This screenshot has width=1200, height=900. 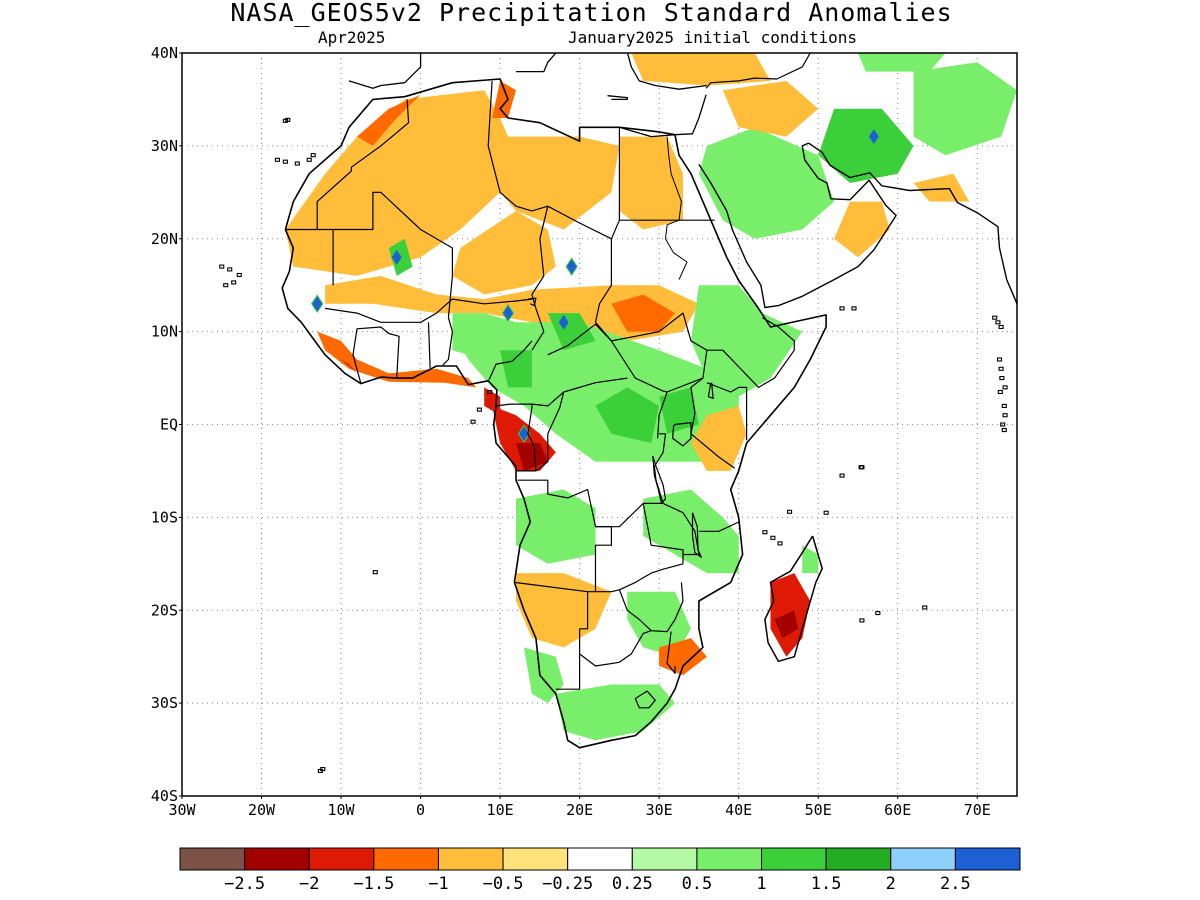 I want to click on lat-tick-label: 20N, so click(x=164, y=239).